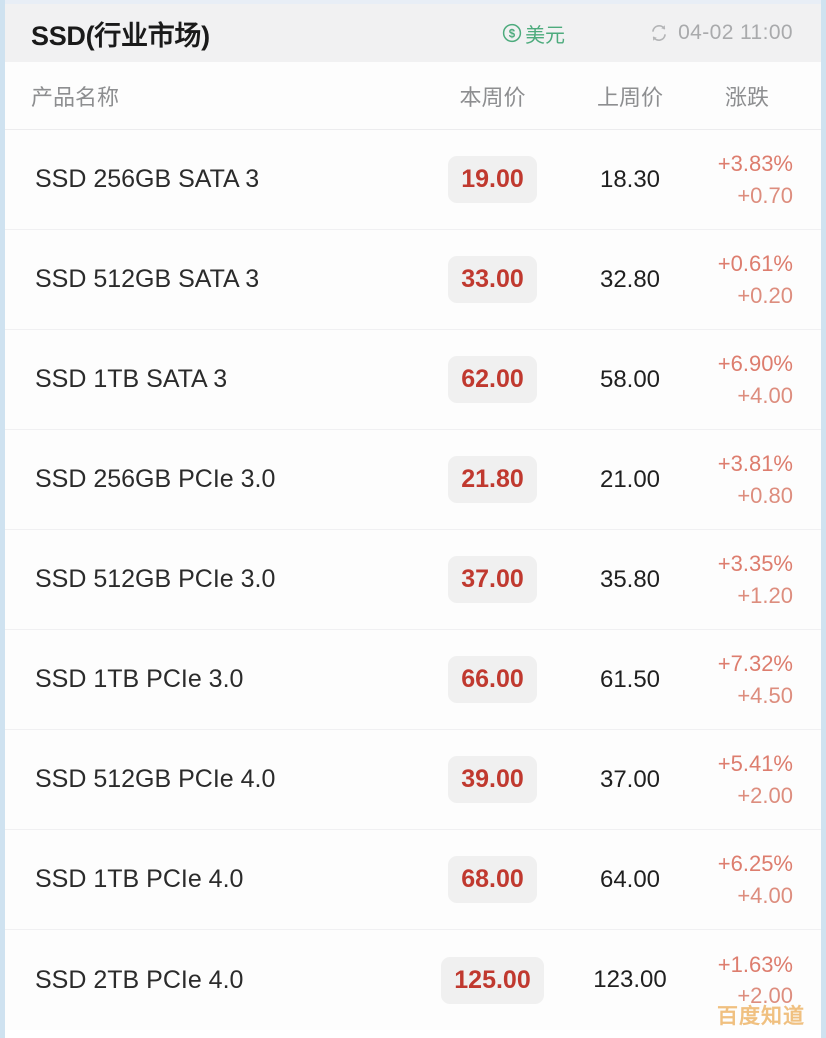 Image resolution: width=826 pixels, height=1038 pixels. I want to click on page-frame-right, so click(823, 519).